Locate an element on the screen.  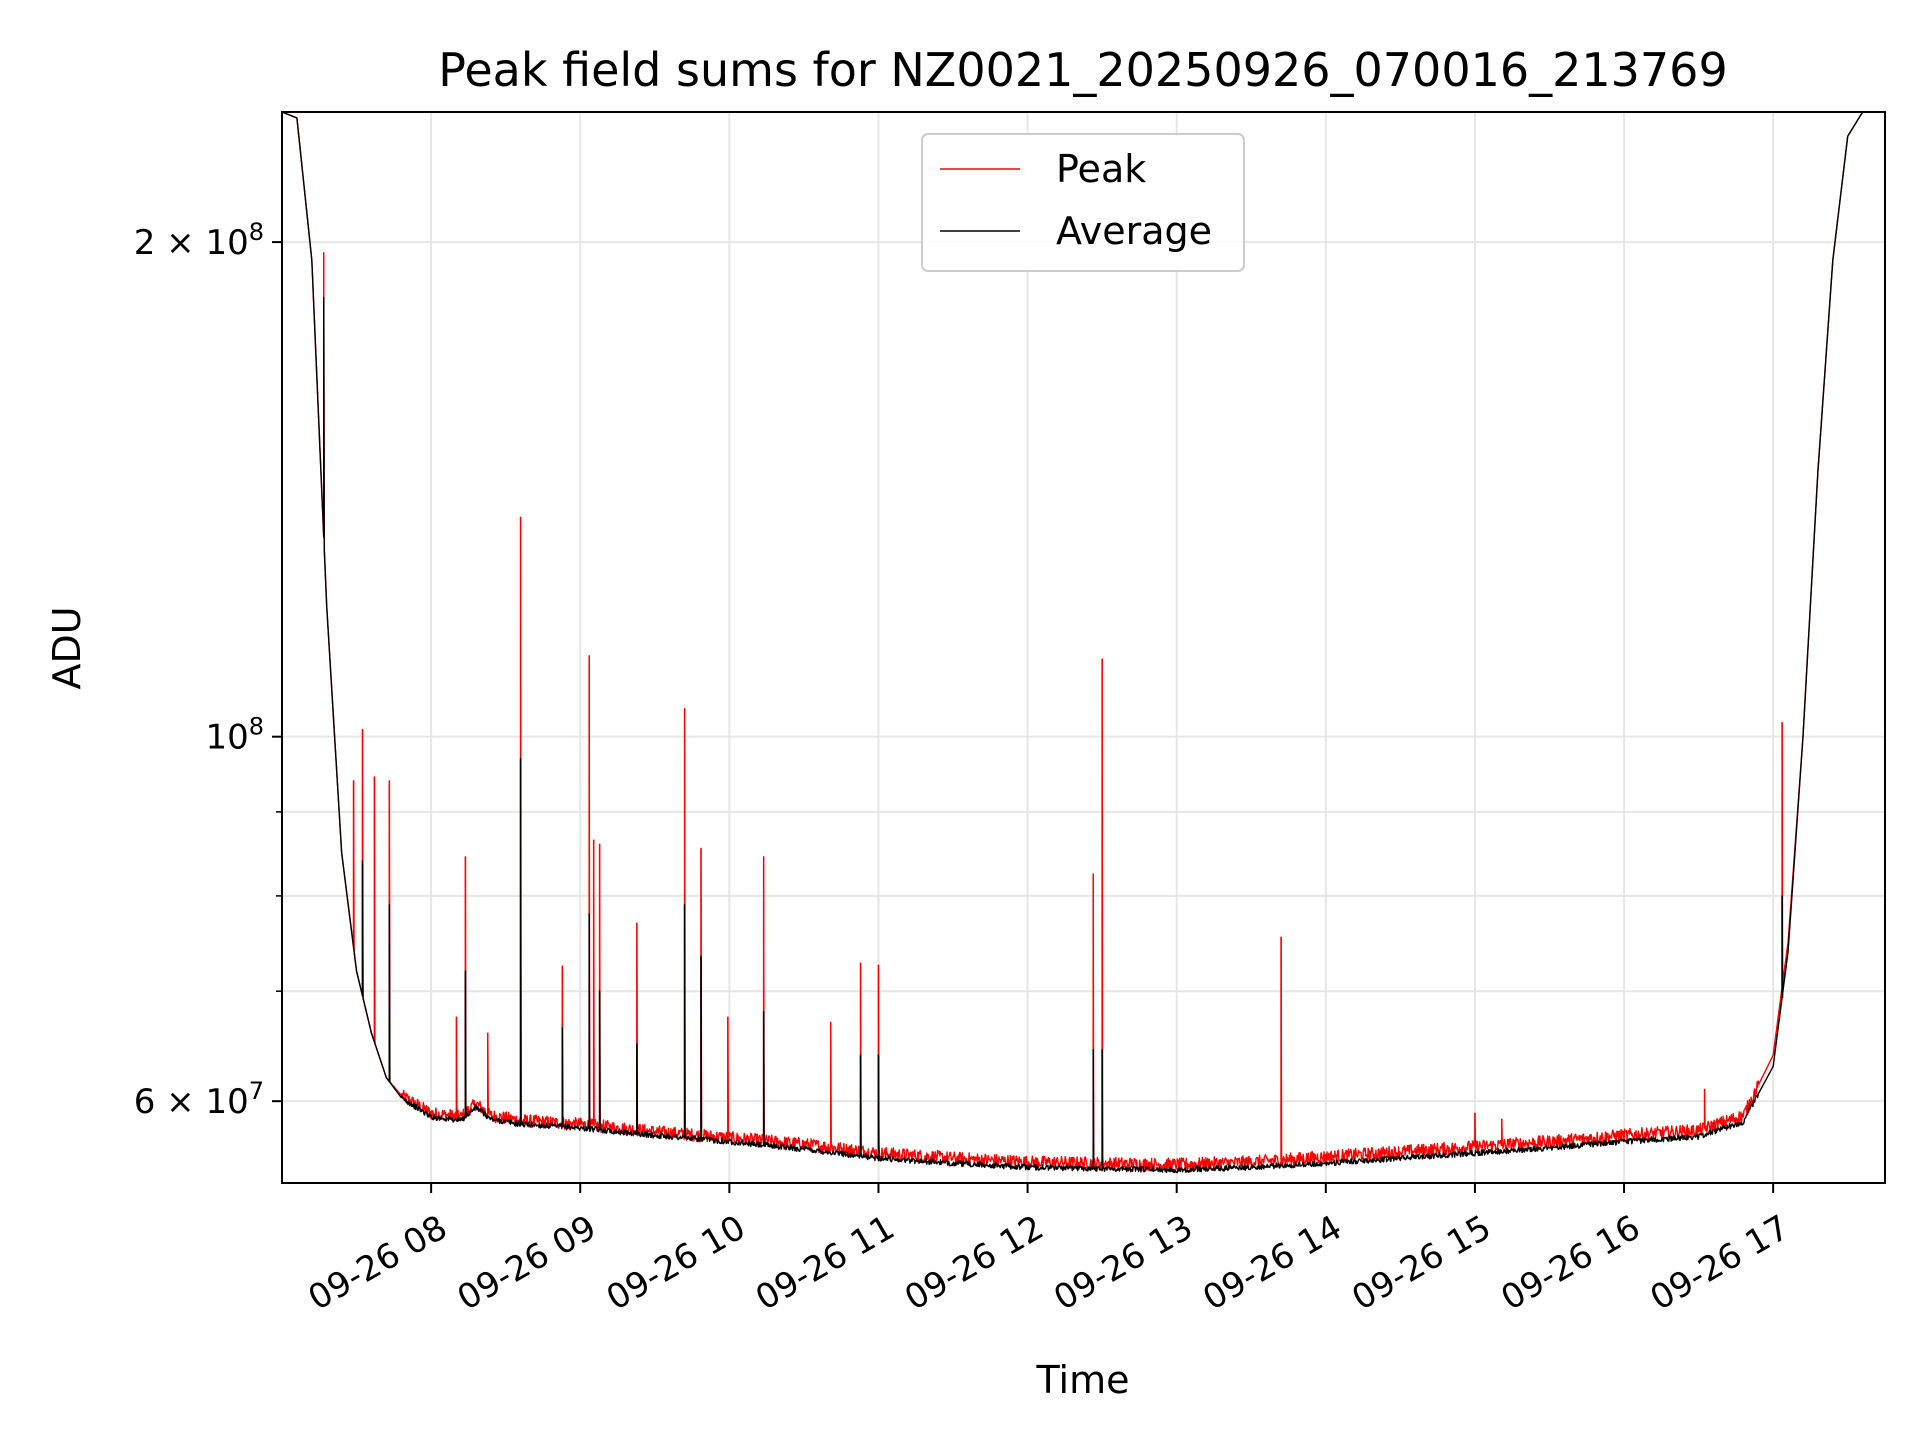
y-axis-label: ADU is located at coordinates (67, 647).